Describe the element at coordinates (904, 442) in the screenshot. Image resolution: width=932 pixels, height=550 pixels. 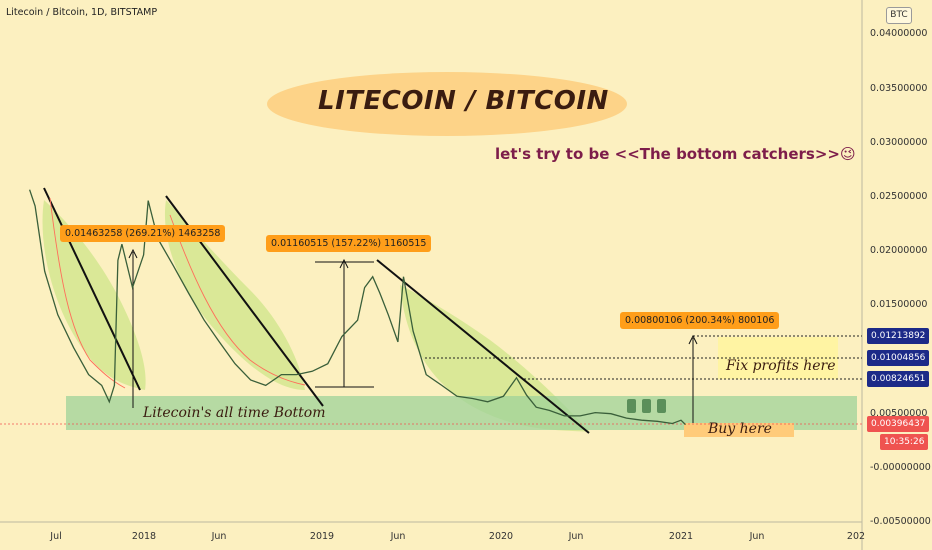
I see `countdown-tag: 10:35:26` at that location.